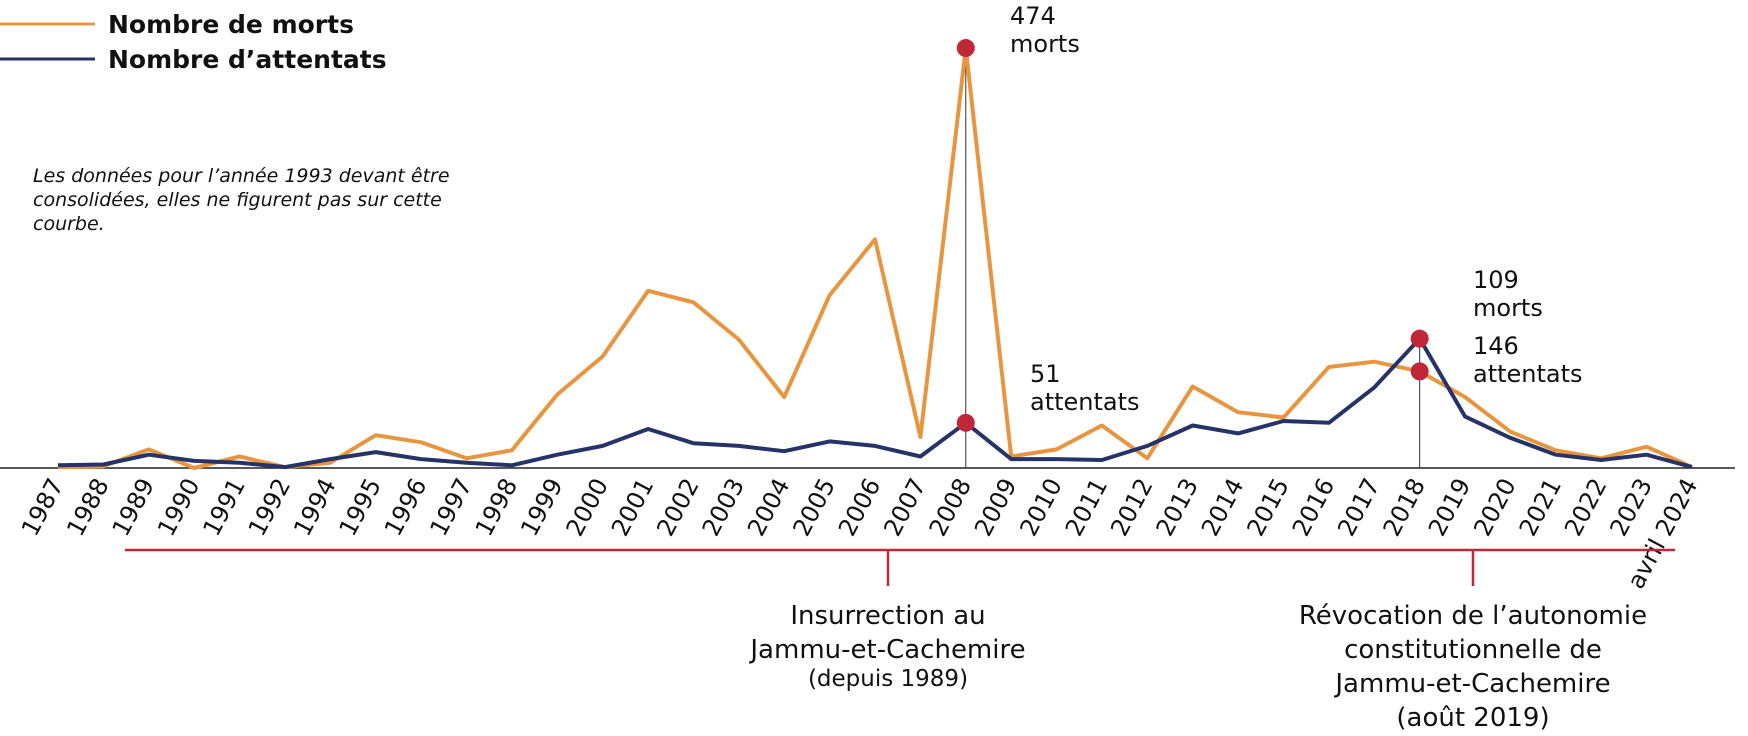  What do you see at coordinates (1585, 507) in the screenshot?
I see `x-tick-label: 2022` at bounding box center [1585, 507].